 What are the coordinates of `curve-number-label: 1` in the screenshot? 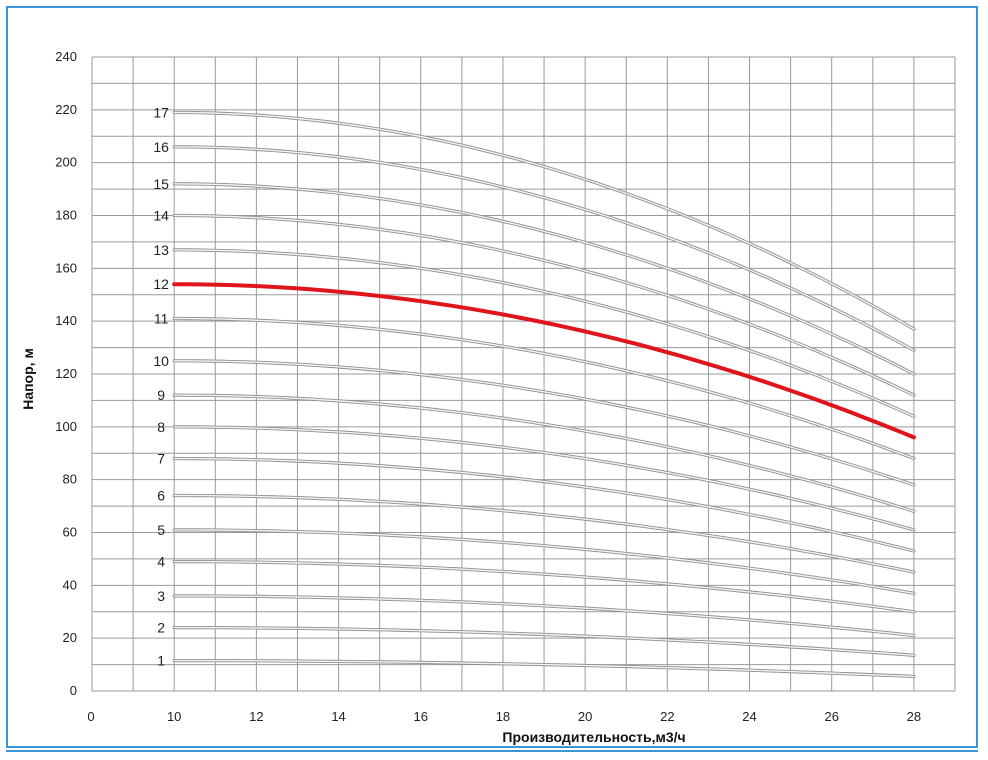 It's located at (161, 661).